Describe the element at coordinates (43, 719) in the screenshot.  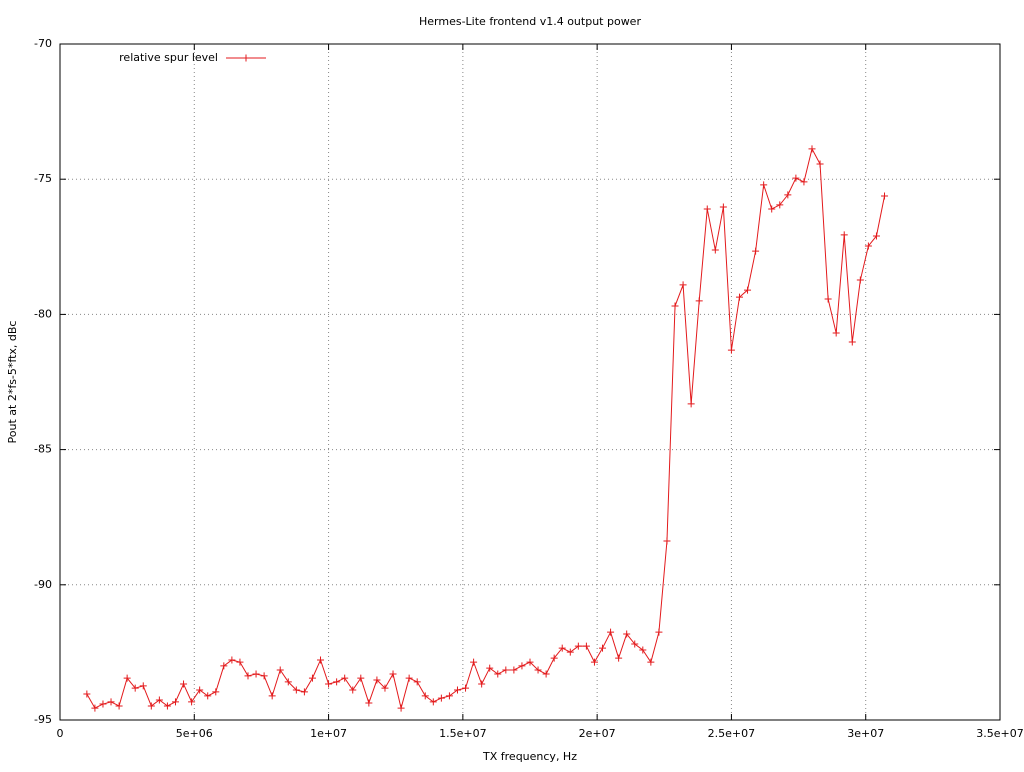
I see `y-tick-label: -95` at that location.